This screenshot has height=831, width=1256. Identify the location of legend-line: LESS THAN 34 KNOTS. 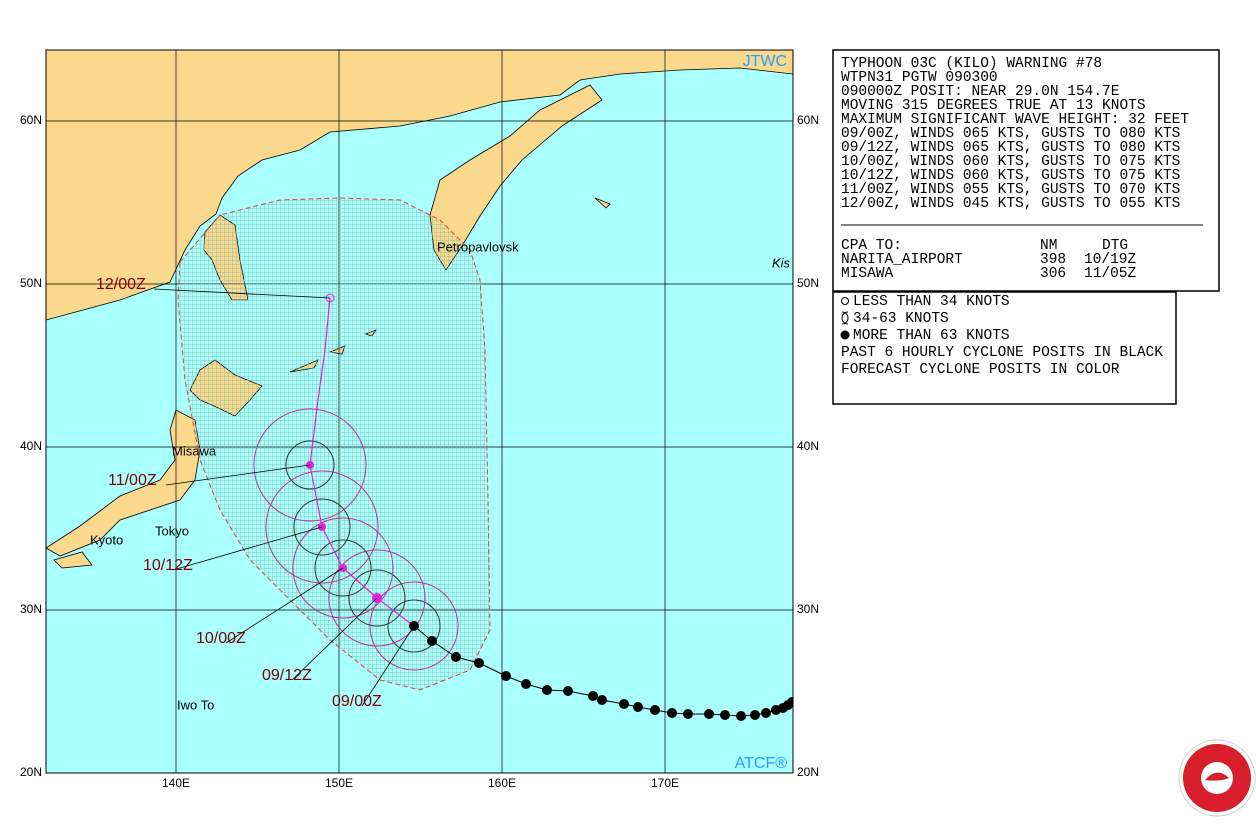
(931, 302).